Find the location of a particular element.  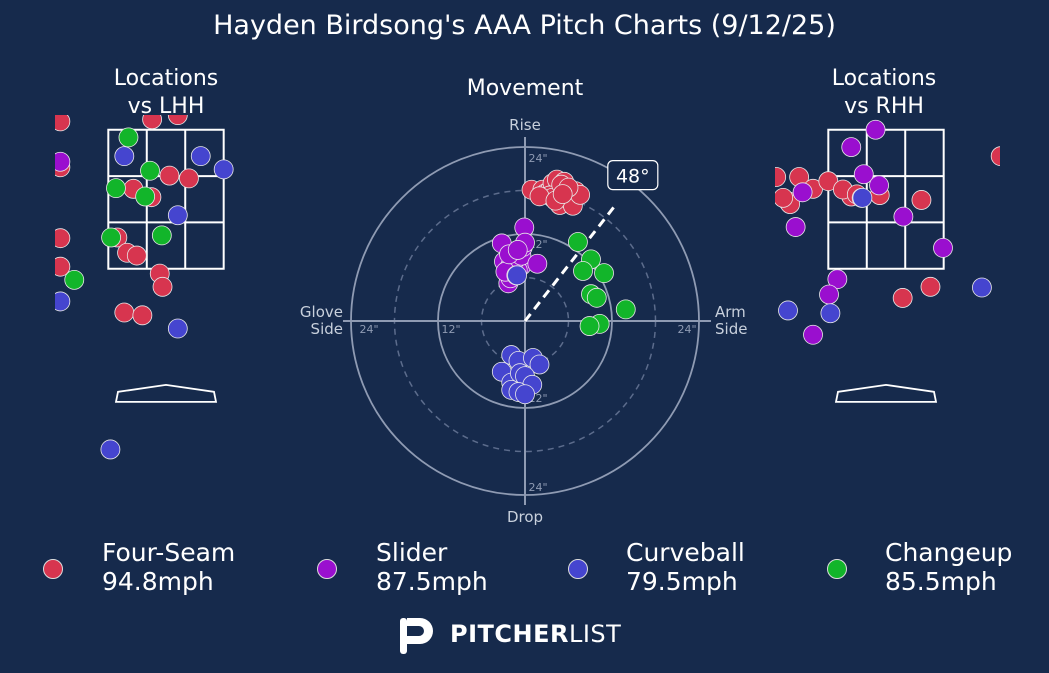

pitcherlist-logo-icon is located at coordinates (416, 636).